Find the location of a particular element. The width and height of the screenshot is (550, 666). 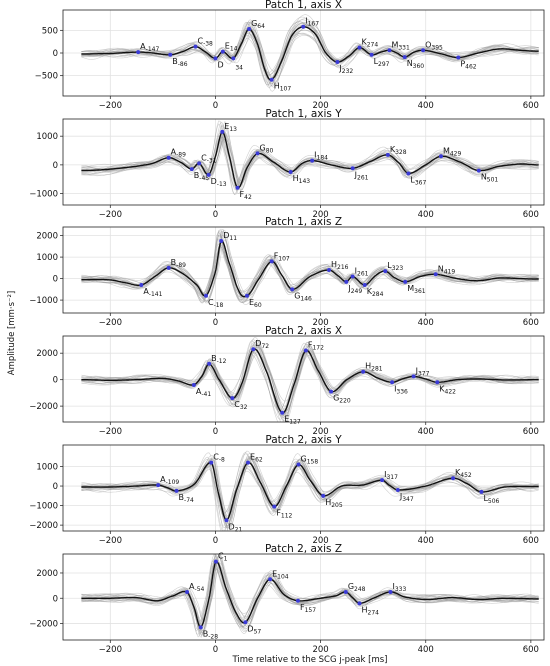

fiducial-label: B-86 is located at coordinates (179, 62).